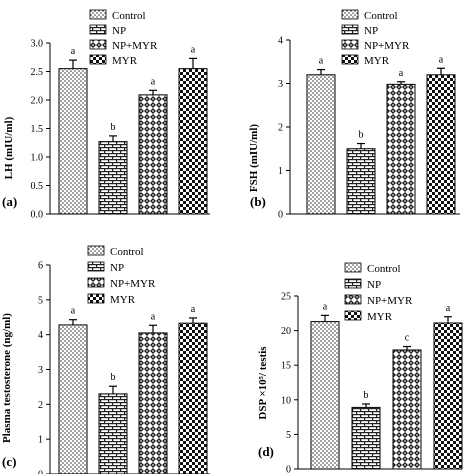 Image resolution: width=474 pixels, height=474 pixels. What do you see at coordinates (7, 378) in the screenshot?
I see `y-axis-label: Plasma testosterone (ng/ml)` at bounding box center [7, 378].